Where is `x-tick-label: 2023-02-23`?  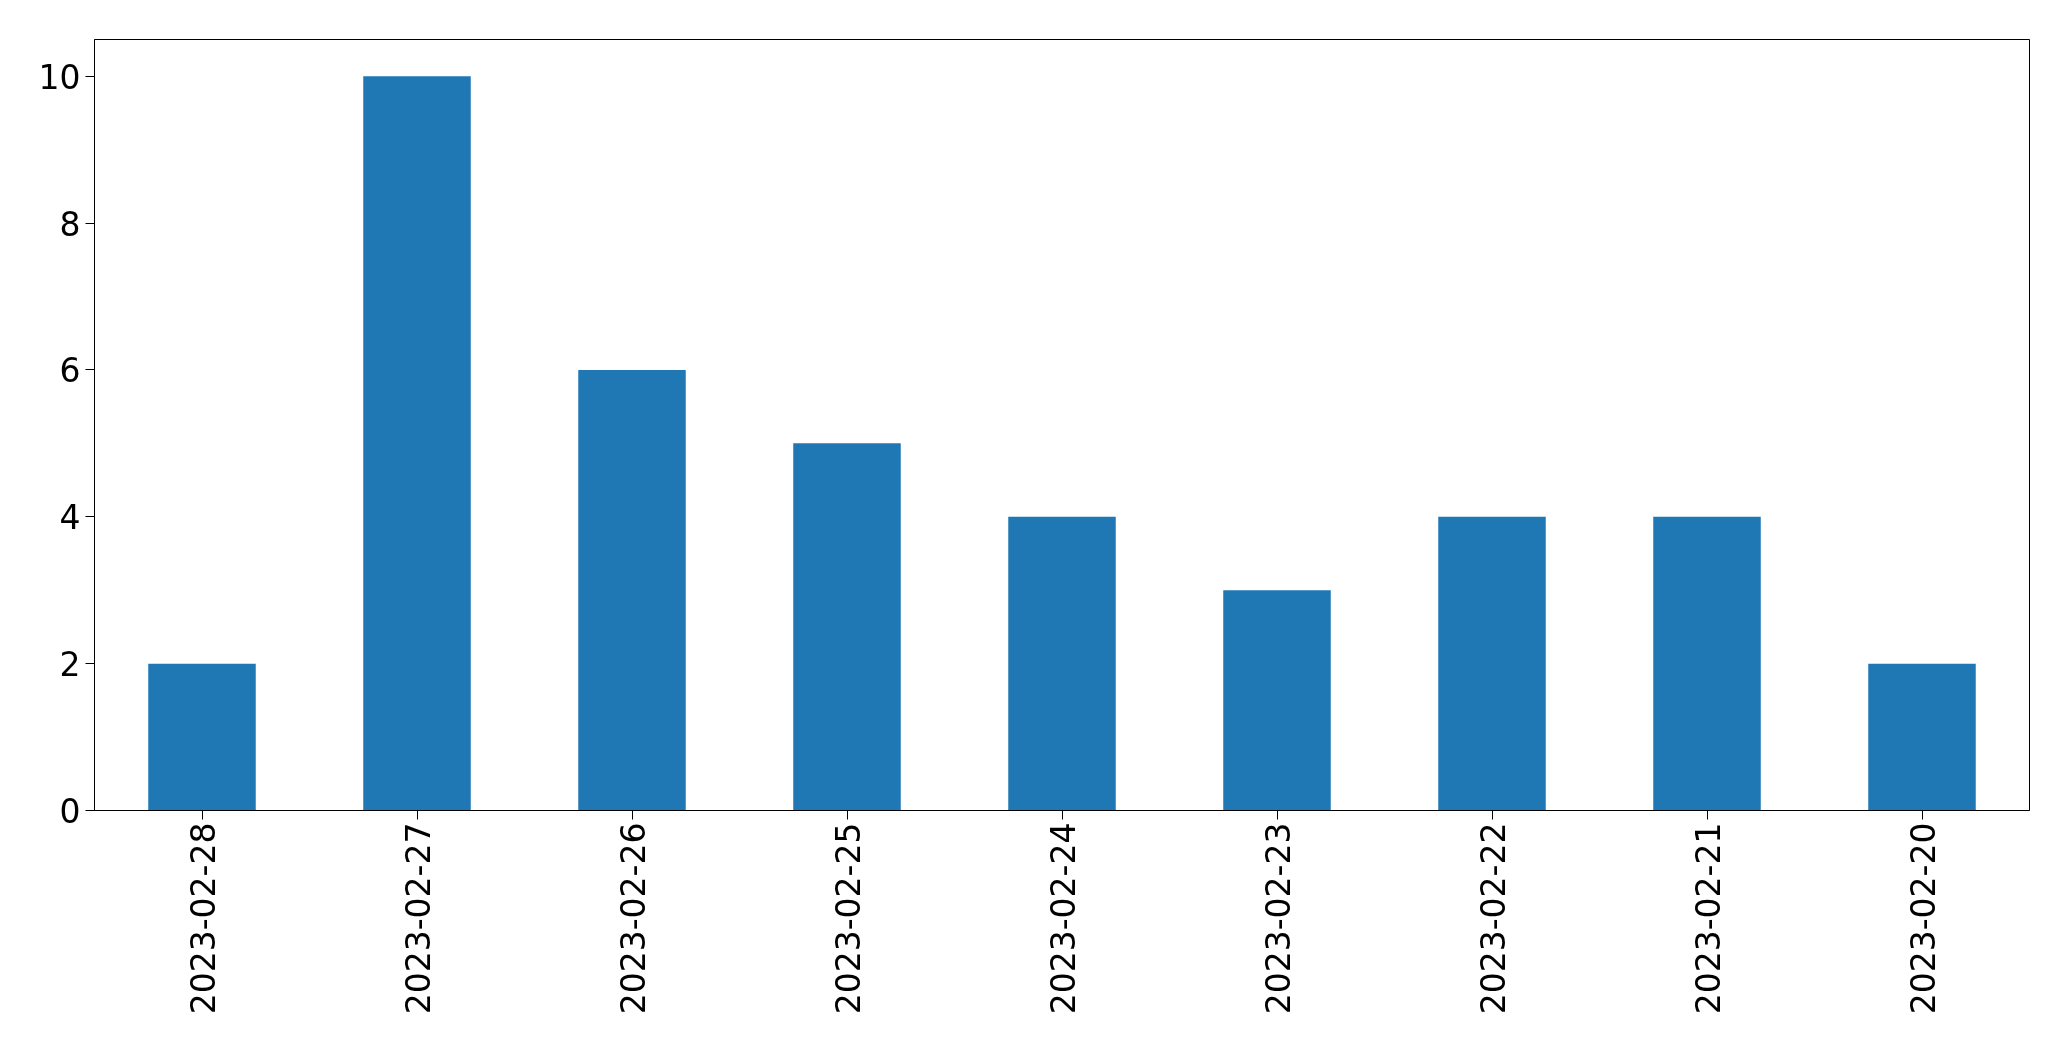 x-tick-label: 2023-02-23 is located at coordinates (1278, 918).